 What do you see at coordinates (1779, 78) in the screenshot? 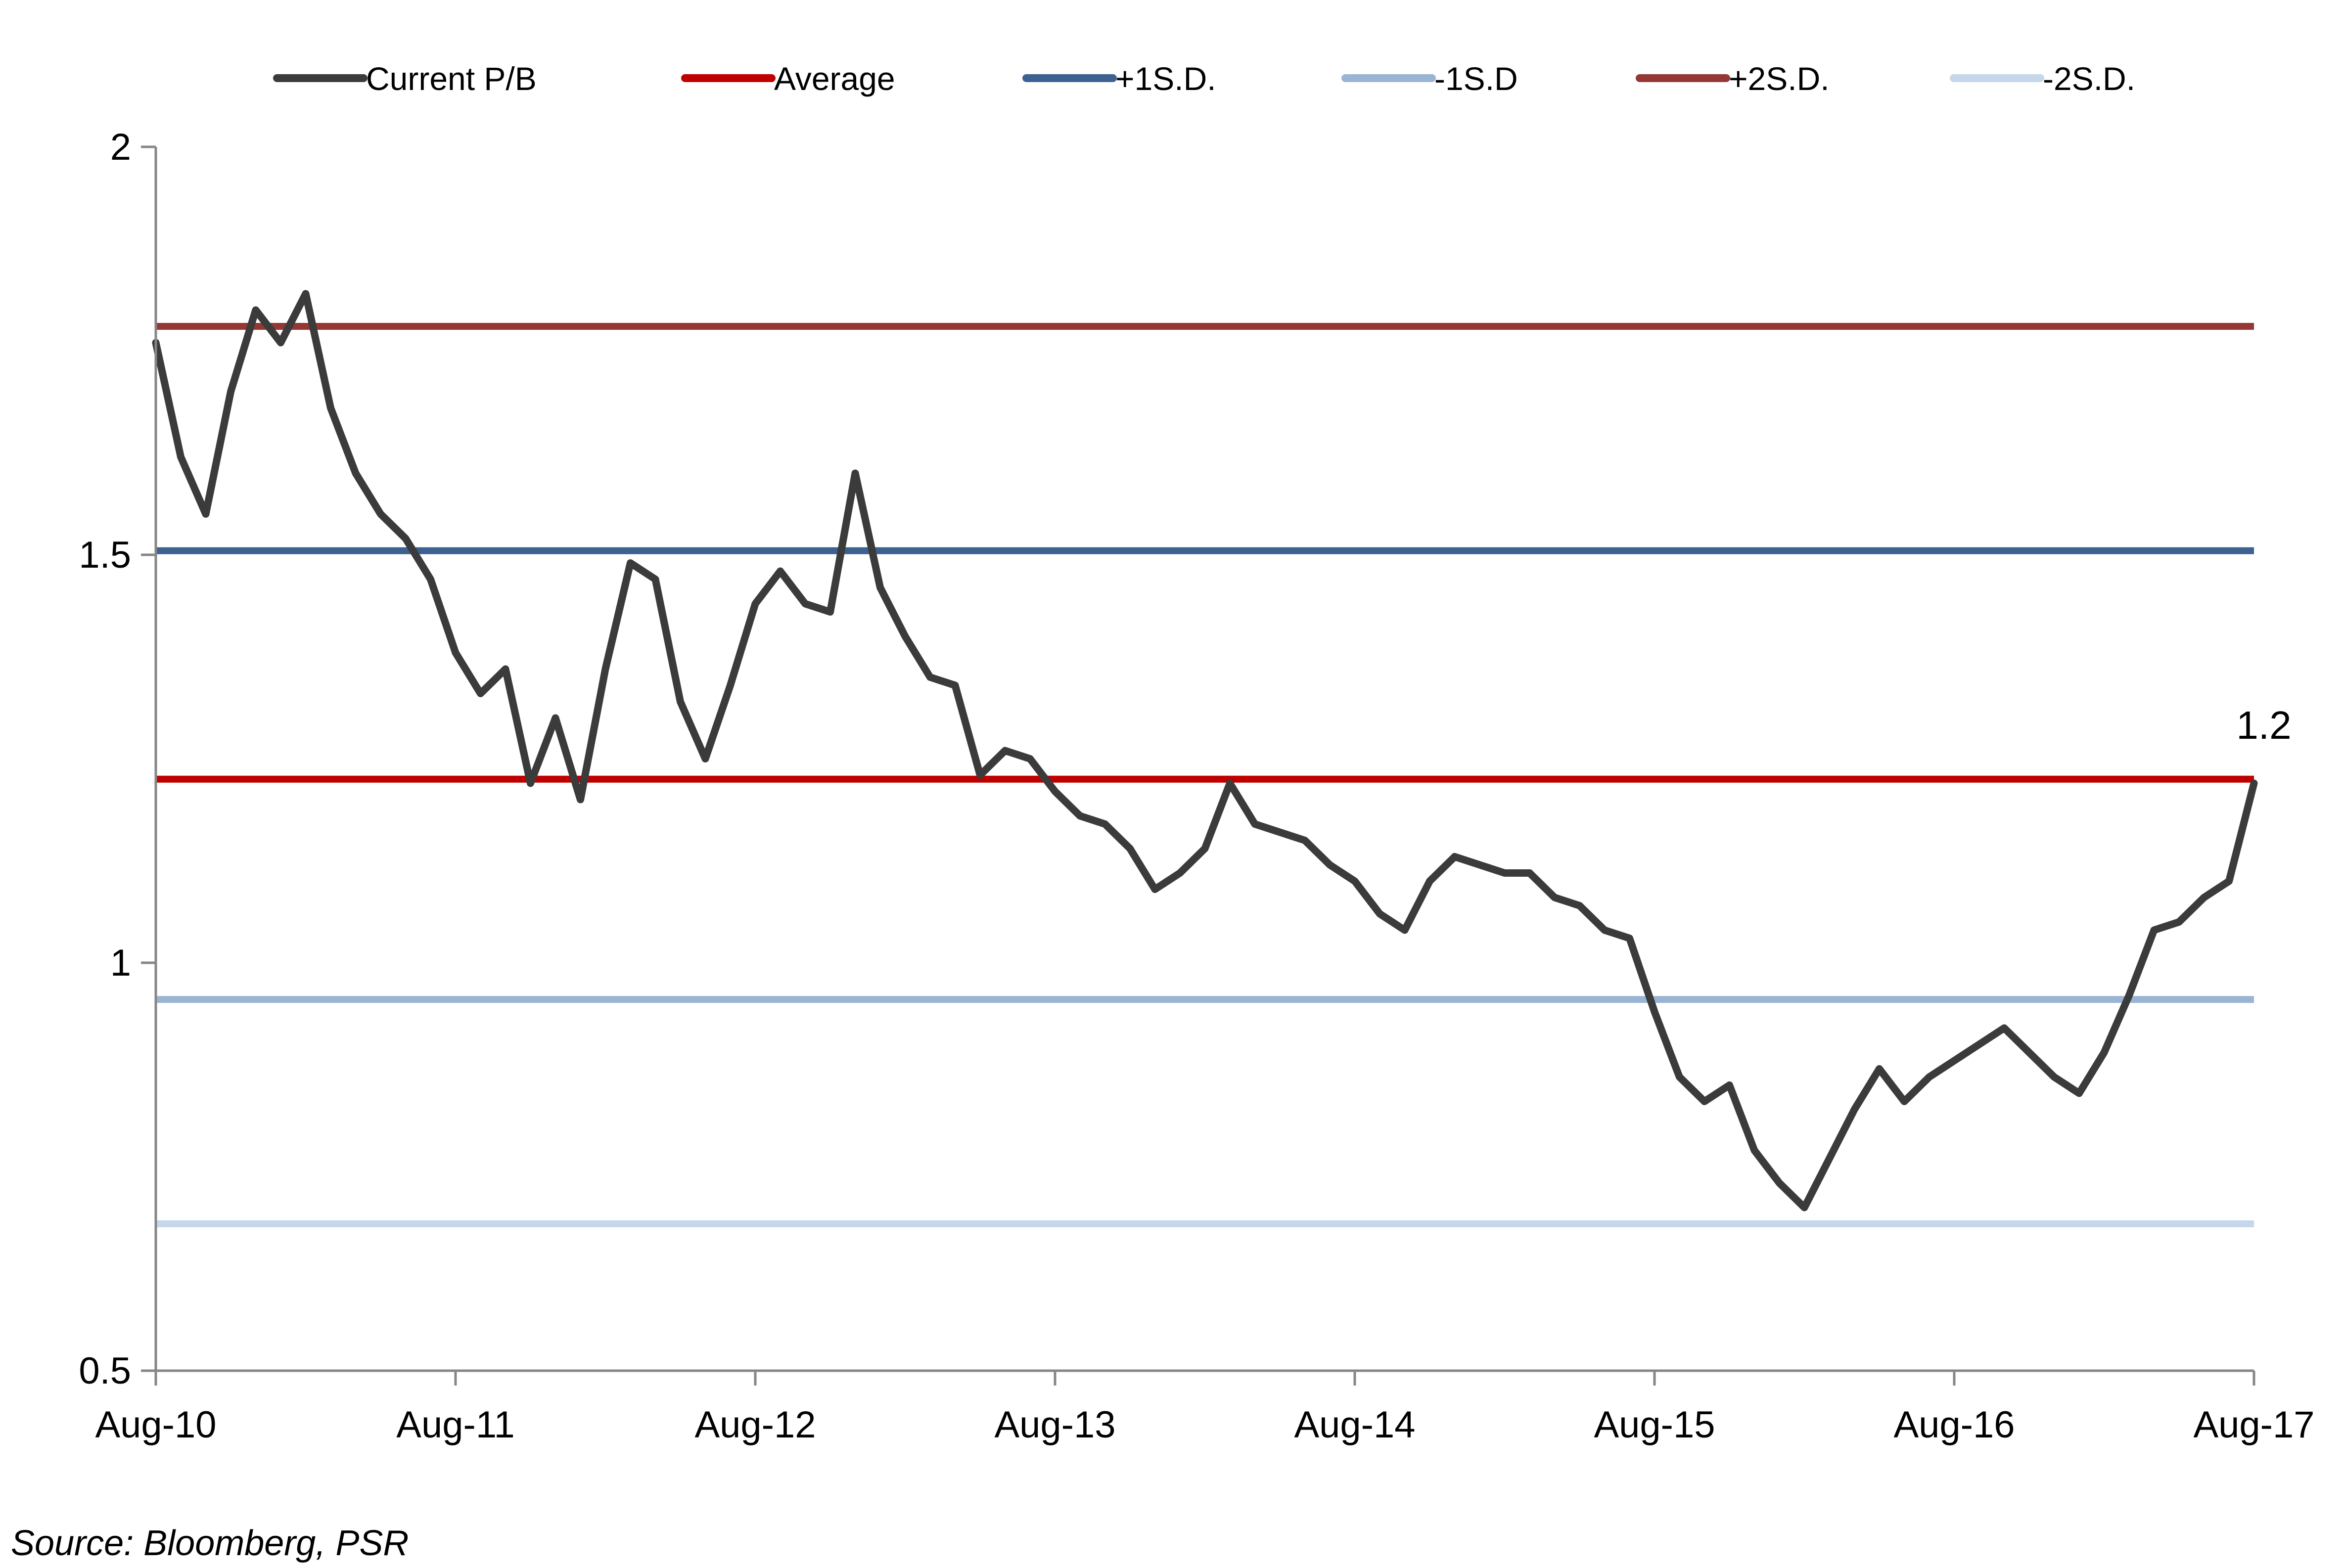
I see `legend-label: +2S.D.` at bounding box center [1779, 78].